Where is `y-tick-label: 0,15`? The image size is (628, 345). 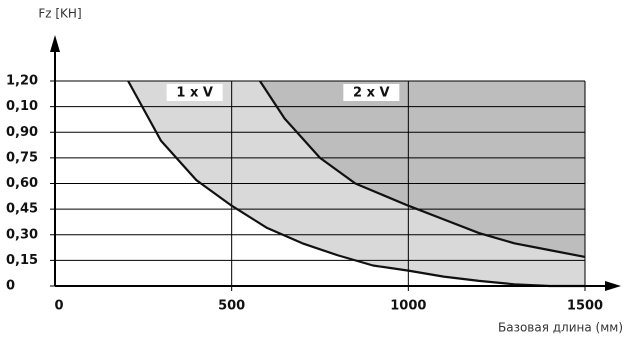
y-tick-label: 0,15 is located at coordinates (22, 260).